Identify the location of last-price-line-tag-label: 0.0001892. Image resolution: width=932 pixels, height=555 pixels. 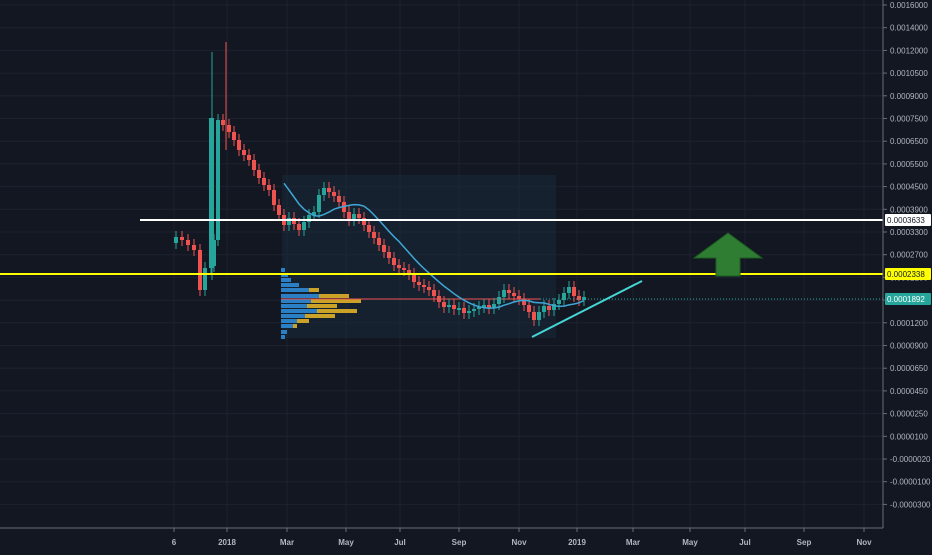
(906, 299).